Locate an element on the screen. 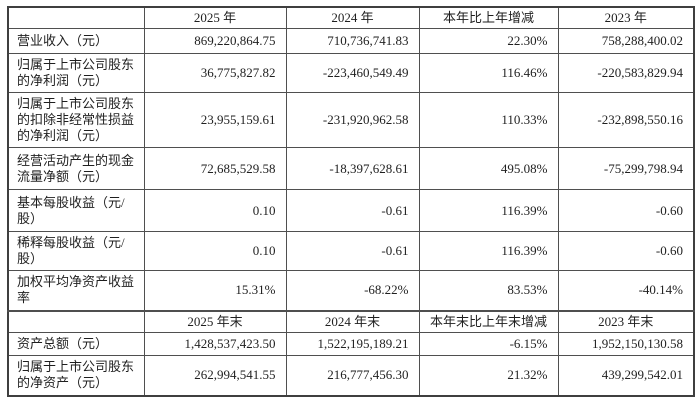 The height and width of the screenshot is (404, 700). section1-header-row: 2025 年 2024 年 本年比上年增减 2023 年 is located at coordinates (351, 17).